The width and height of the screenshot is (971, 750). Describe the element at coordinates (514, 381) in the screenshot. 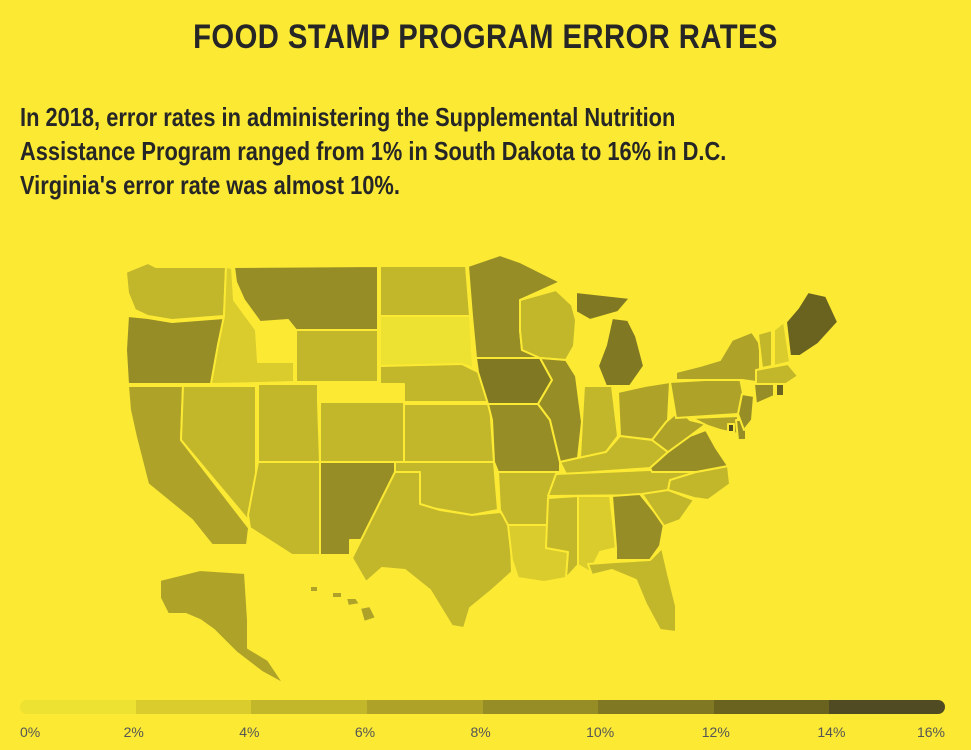

I see `state-iowa` at that location.